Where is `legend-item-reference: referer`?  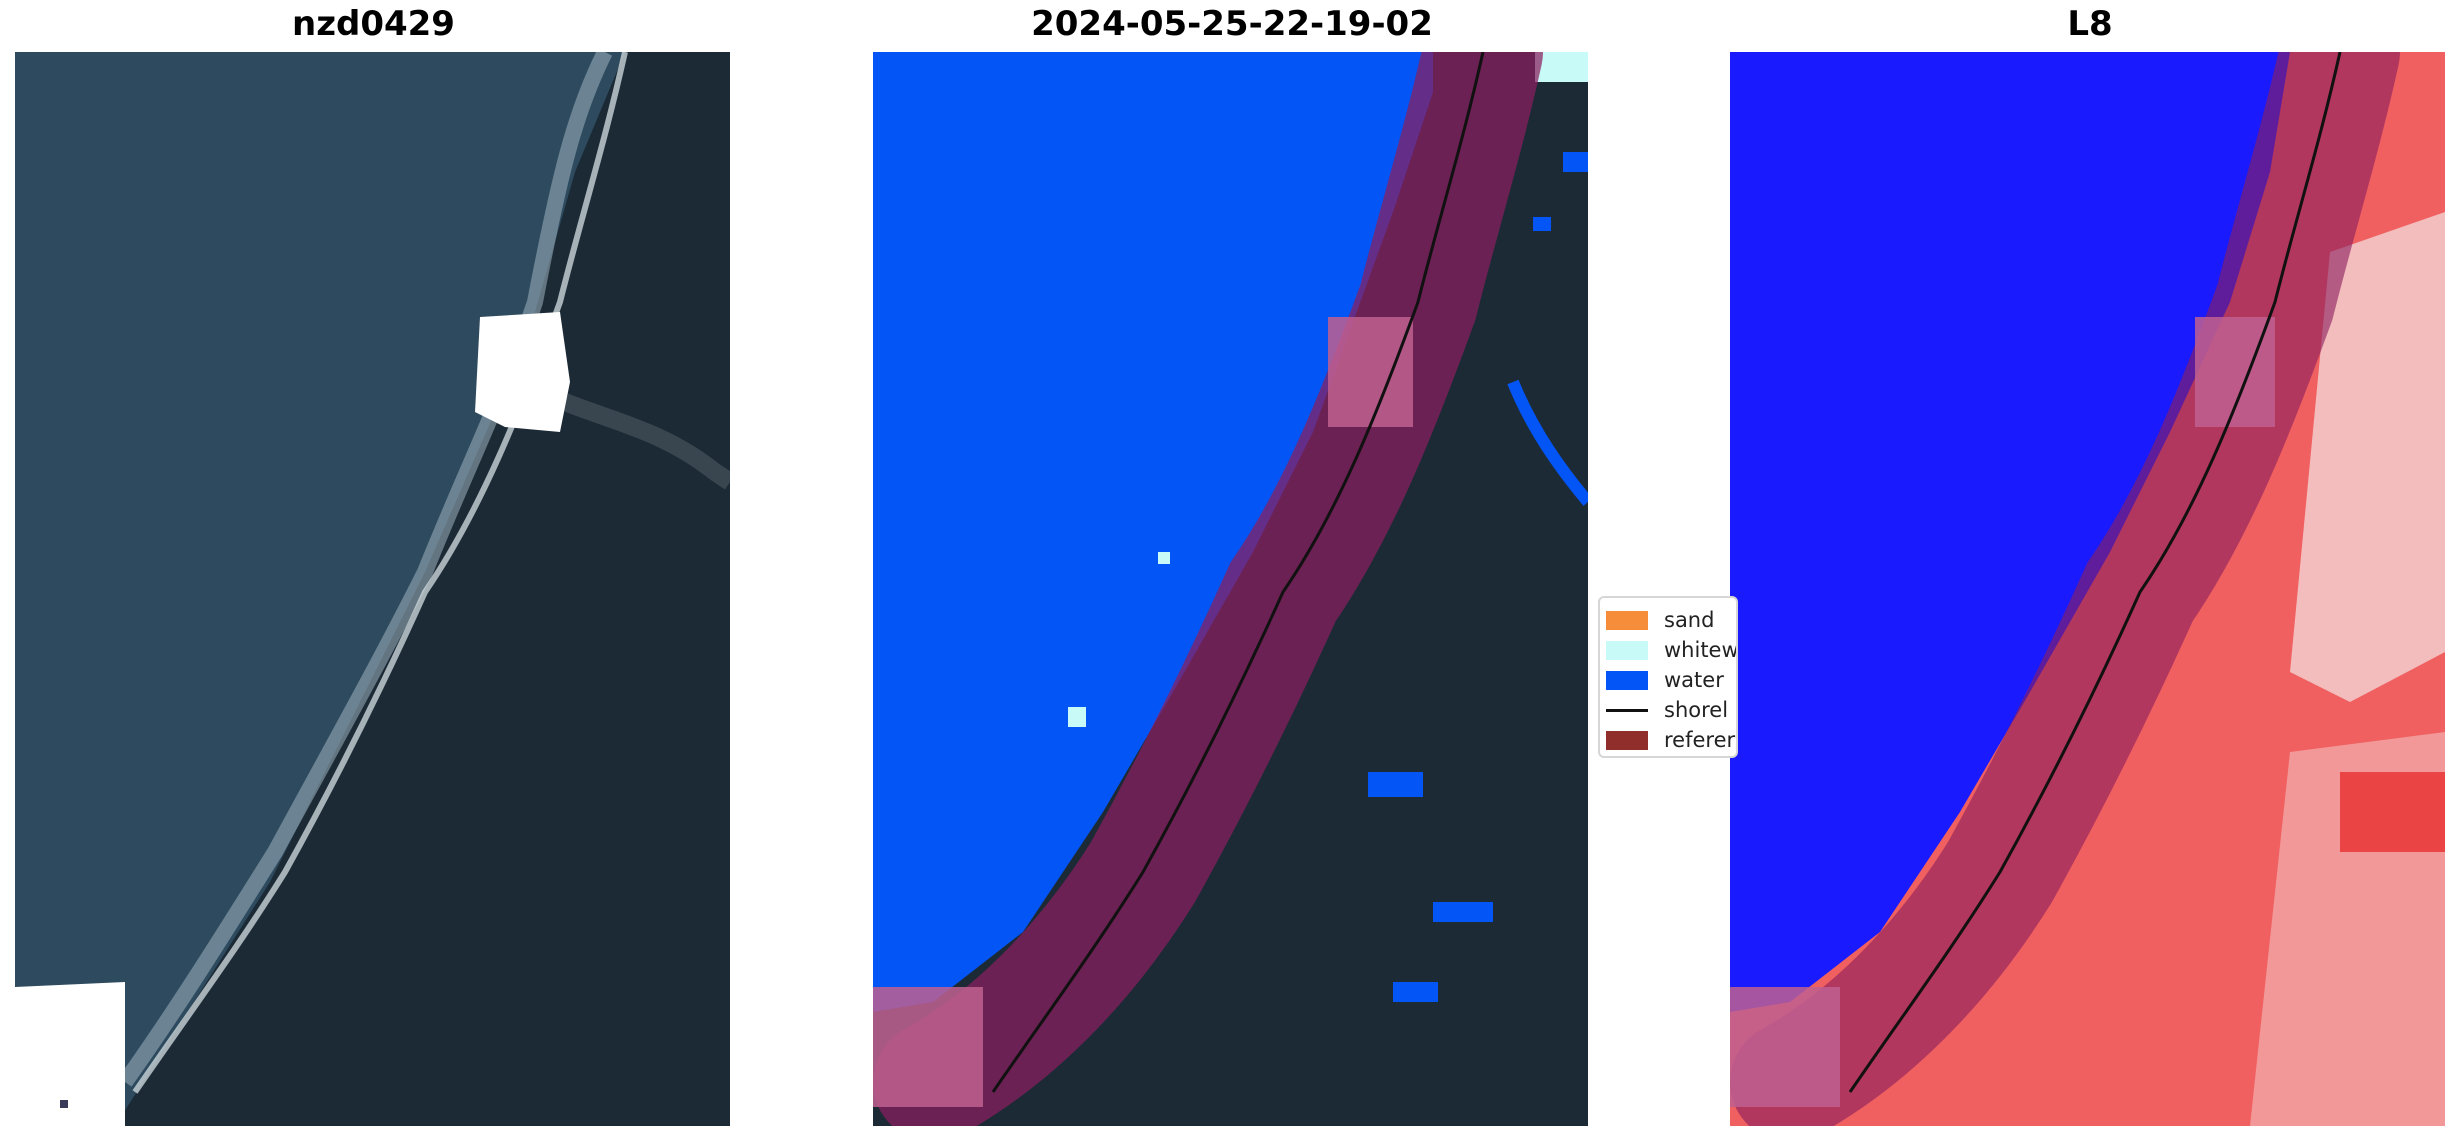
legend-item-reference: referer is located at coordinates (1670, 740).